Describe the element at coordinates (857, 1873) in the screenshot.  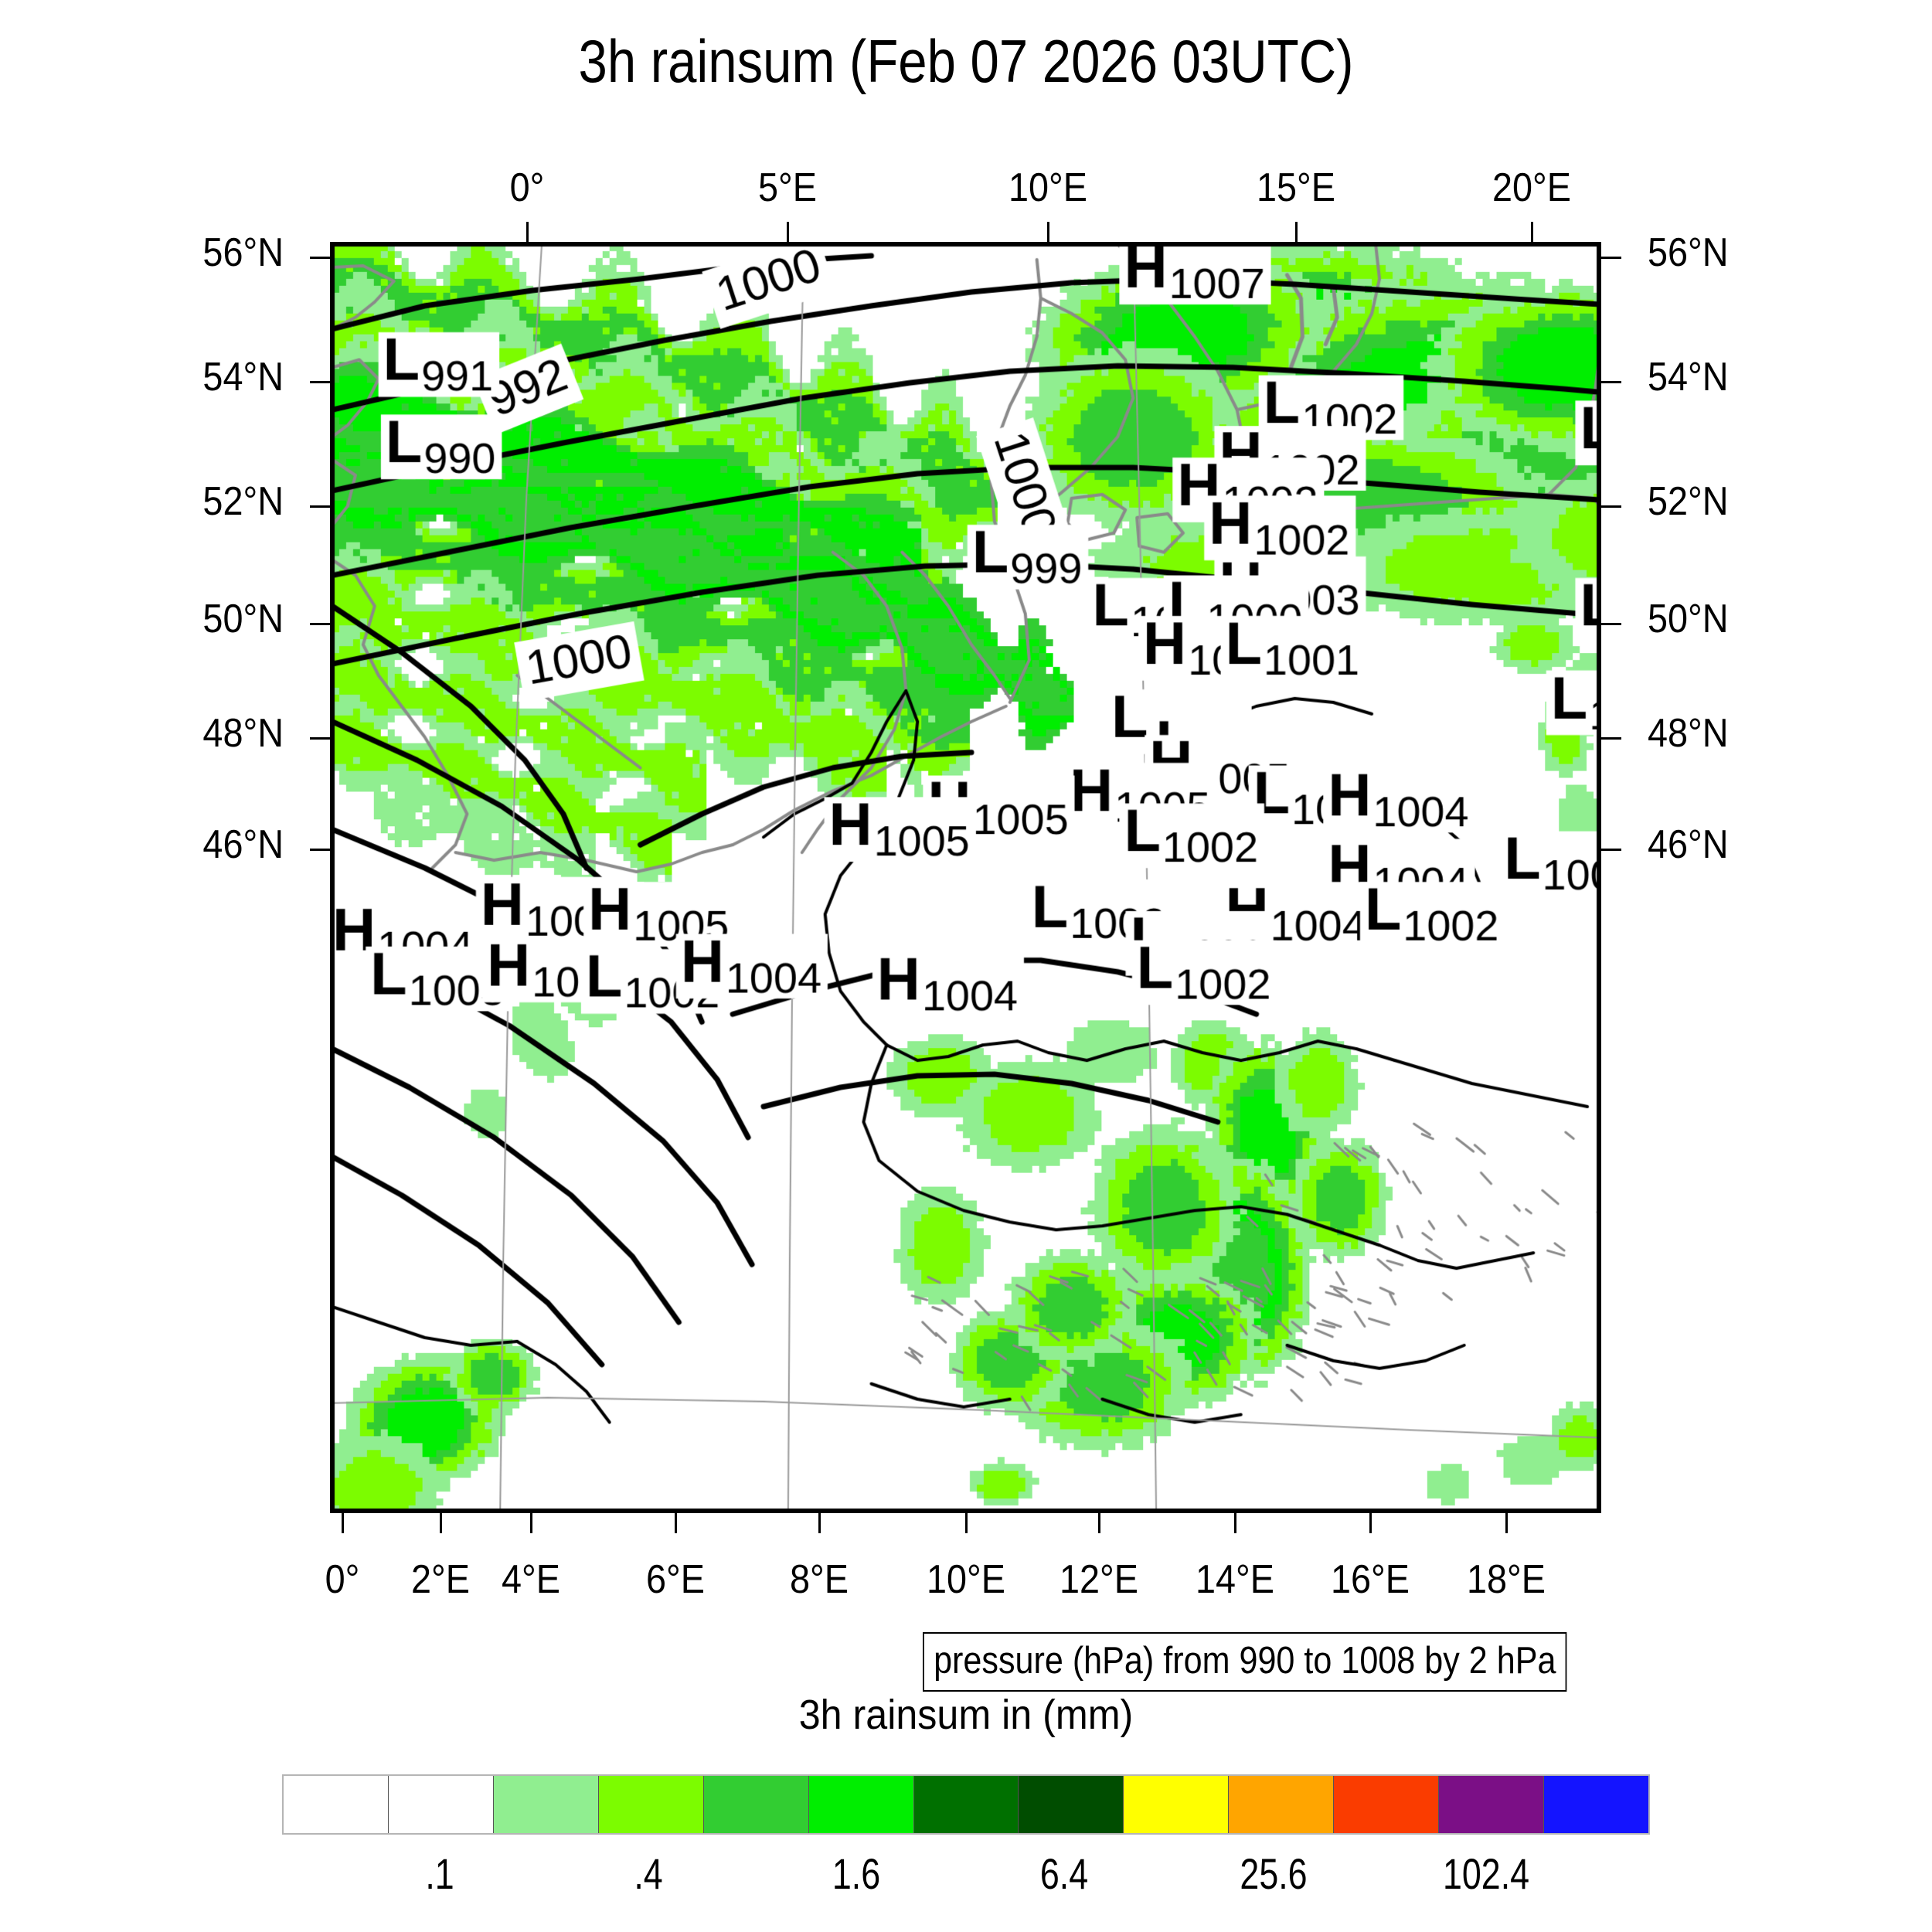
I see `colorbar-tick-2: 1.6` at that location.